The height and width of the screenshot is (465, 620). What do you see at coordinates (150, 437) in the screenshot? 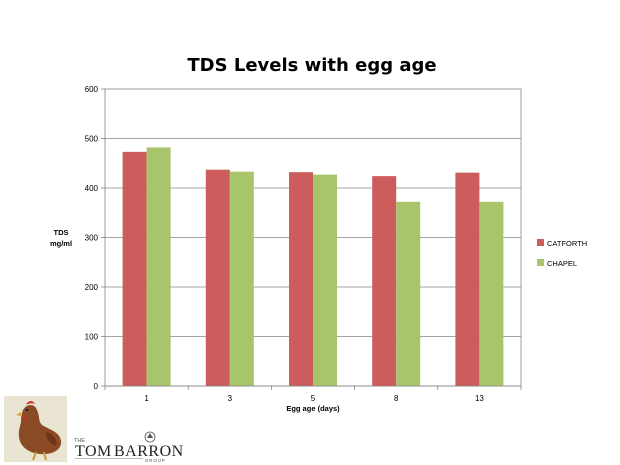
I see `crest-icon` at bounding box center [150, 437].